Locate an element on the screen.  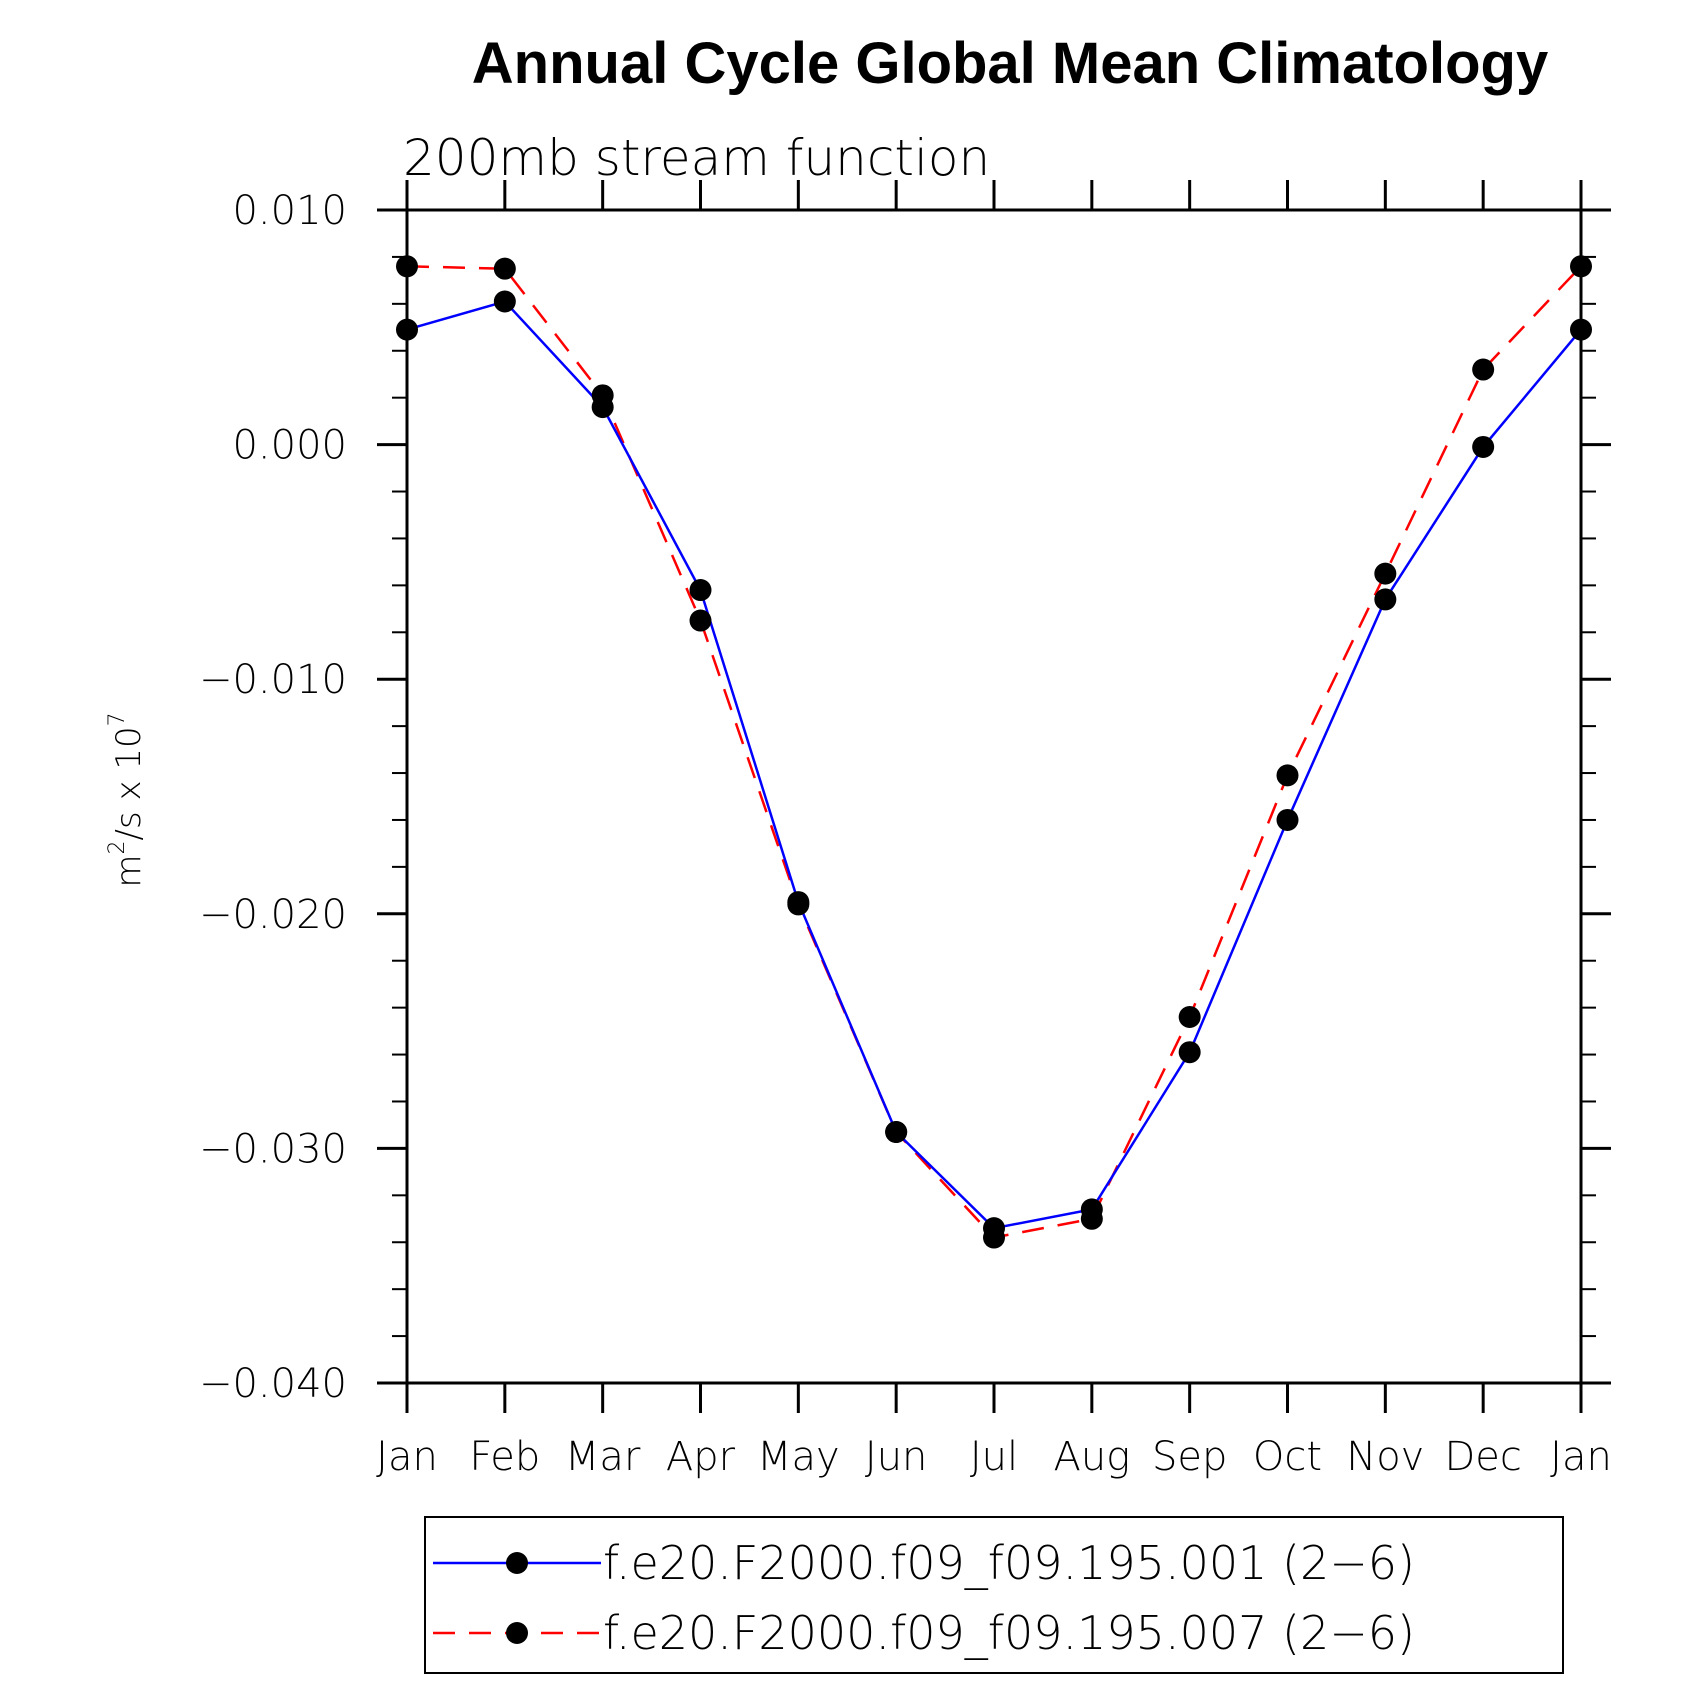
x-tick-label: Mar is located at coordinates (603, 1457).